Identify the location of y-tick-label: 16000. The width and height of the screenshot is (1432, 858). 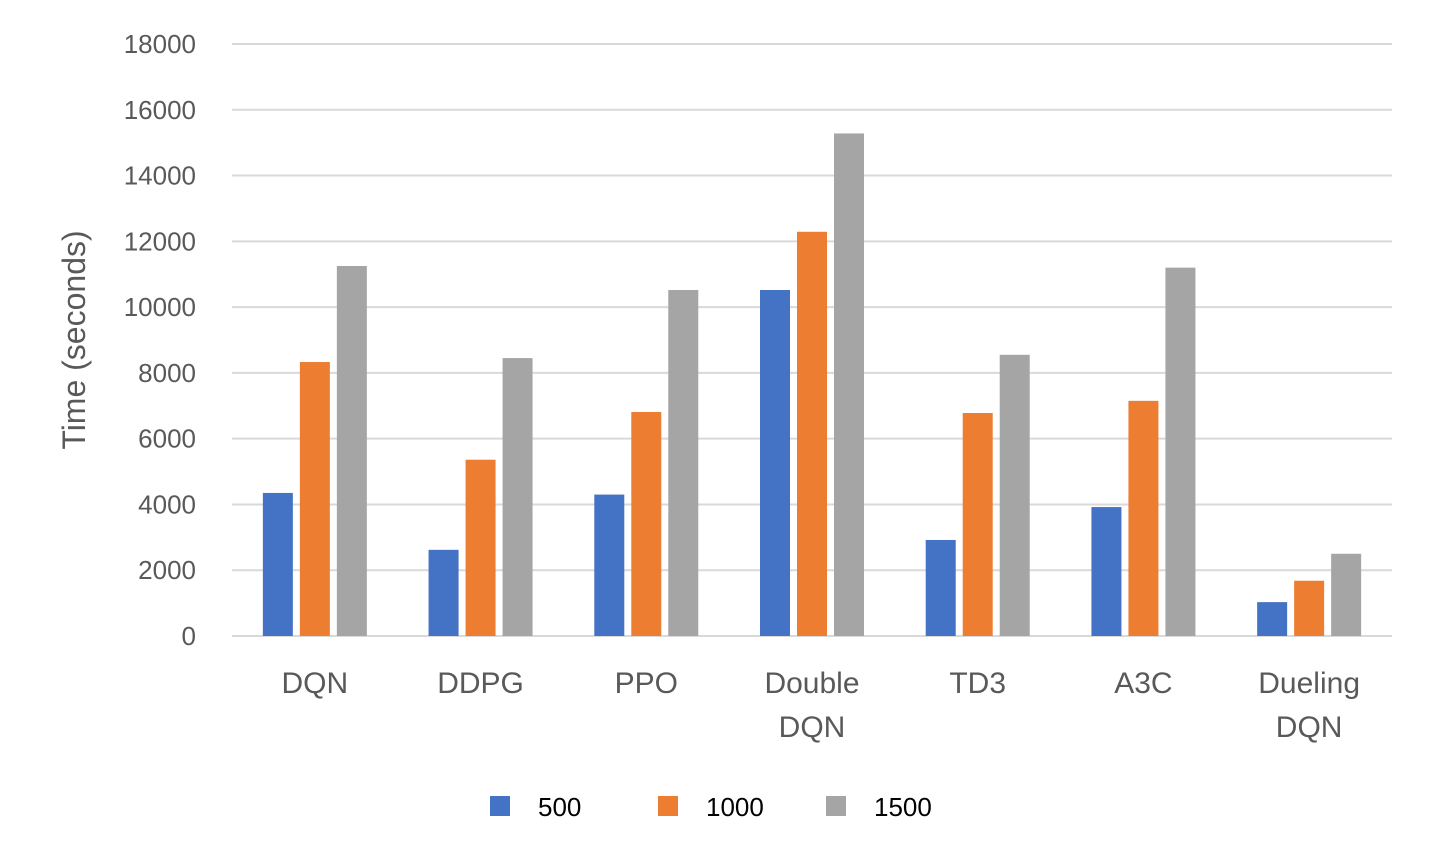
(160, 110).